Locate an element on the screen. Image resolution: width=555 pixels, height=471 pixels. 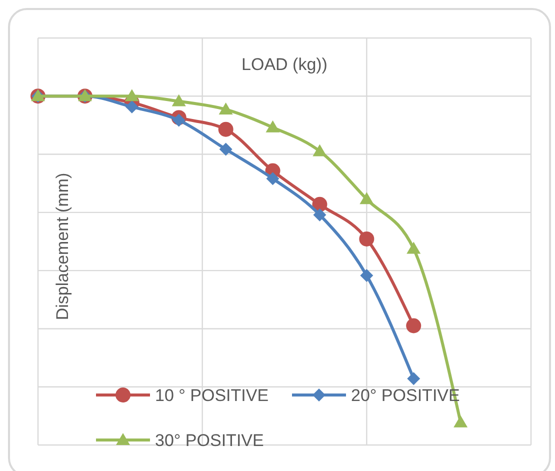
chart-title: LOAD (kg)) is located at coordinates (285, 64).